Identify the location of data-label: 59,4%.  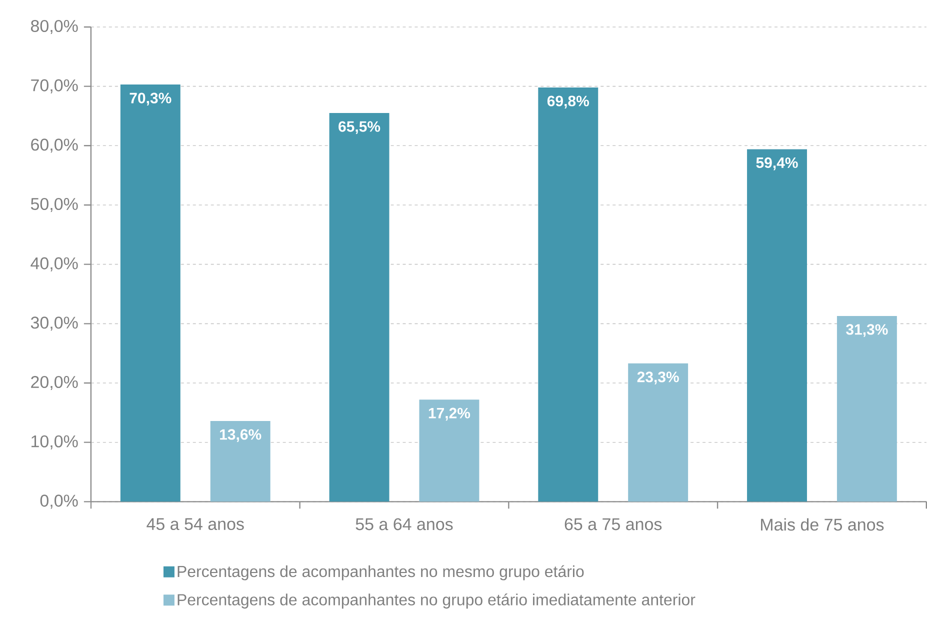
(777, 164).